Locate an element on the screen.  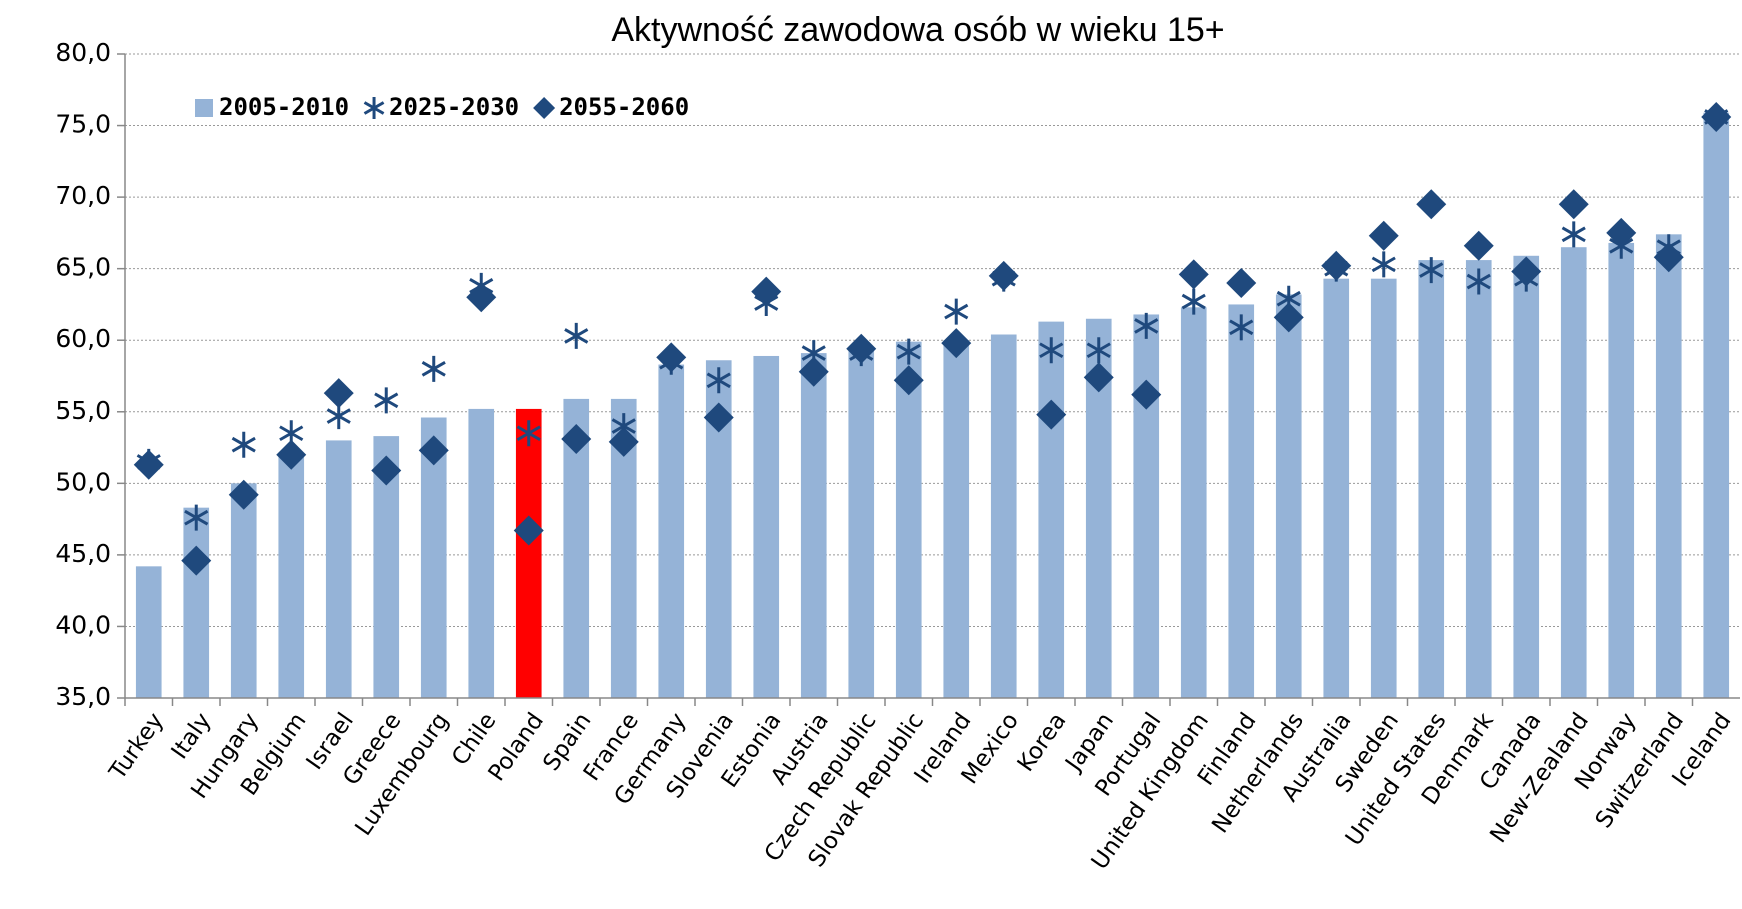
y-tick-label: 40,0 is located at coordinates (83, 624).